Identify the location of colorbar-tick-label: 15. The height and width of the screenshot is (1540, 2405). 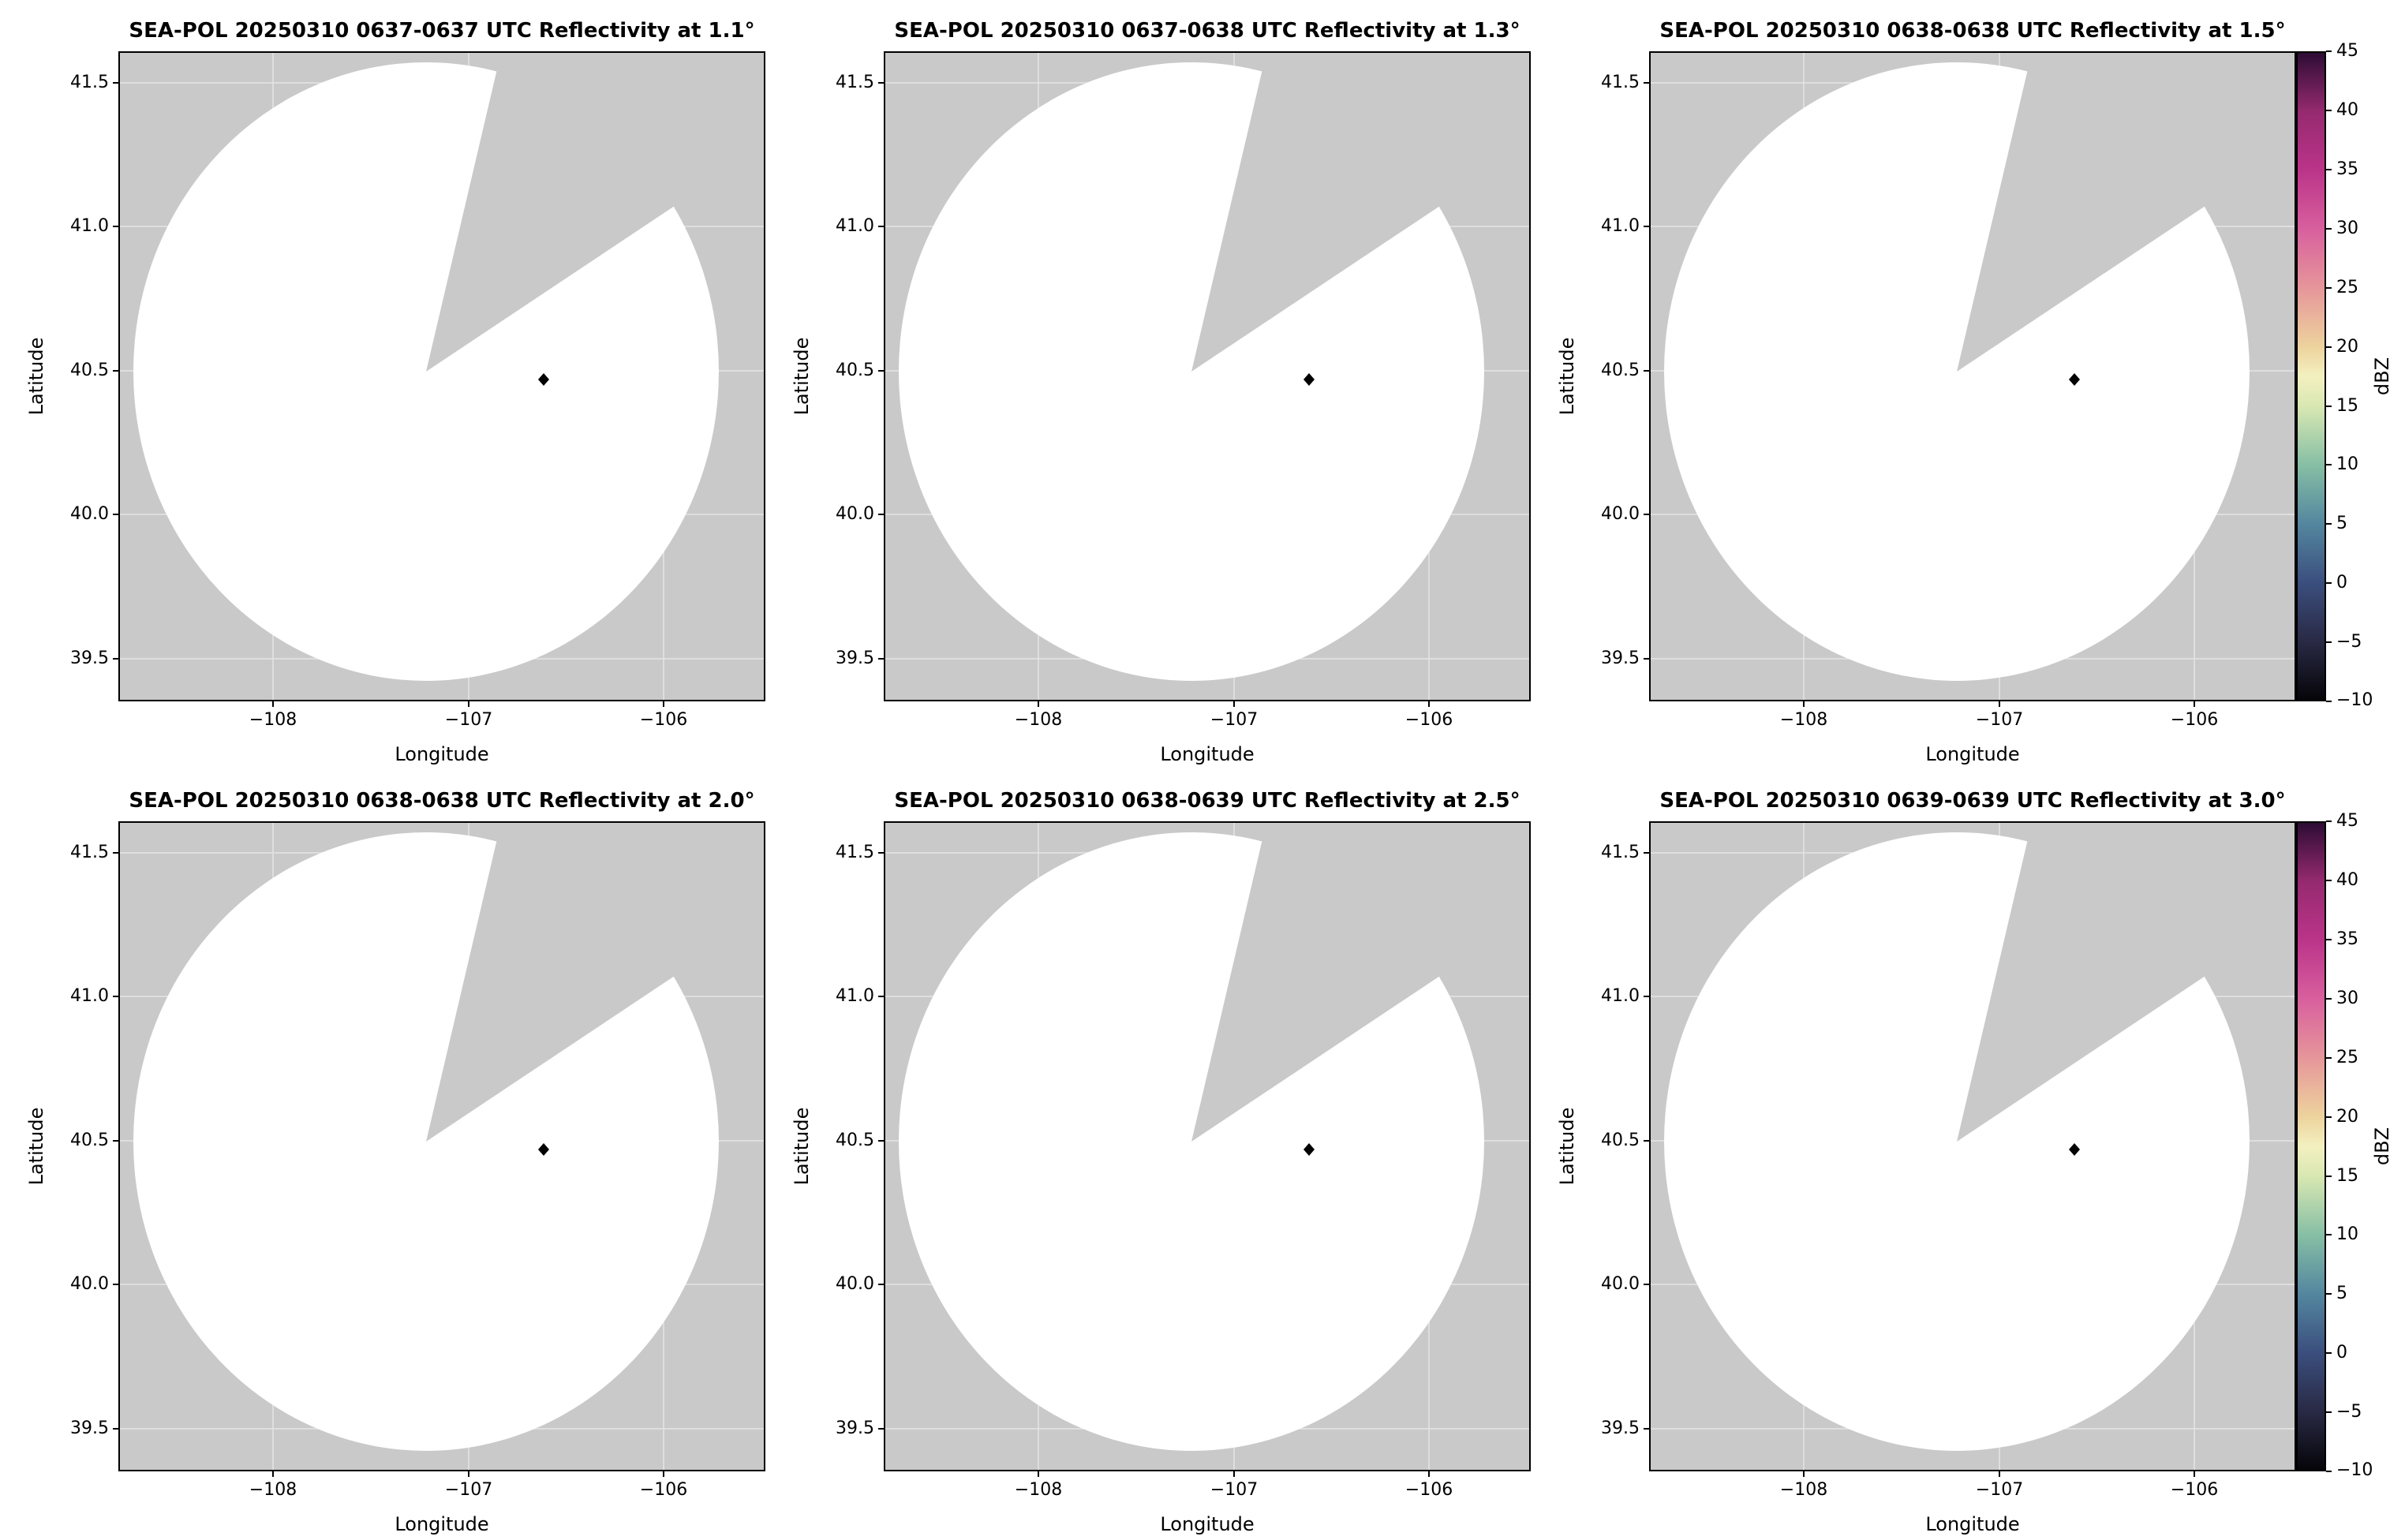
(2347, 406).